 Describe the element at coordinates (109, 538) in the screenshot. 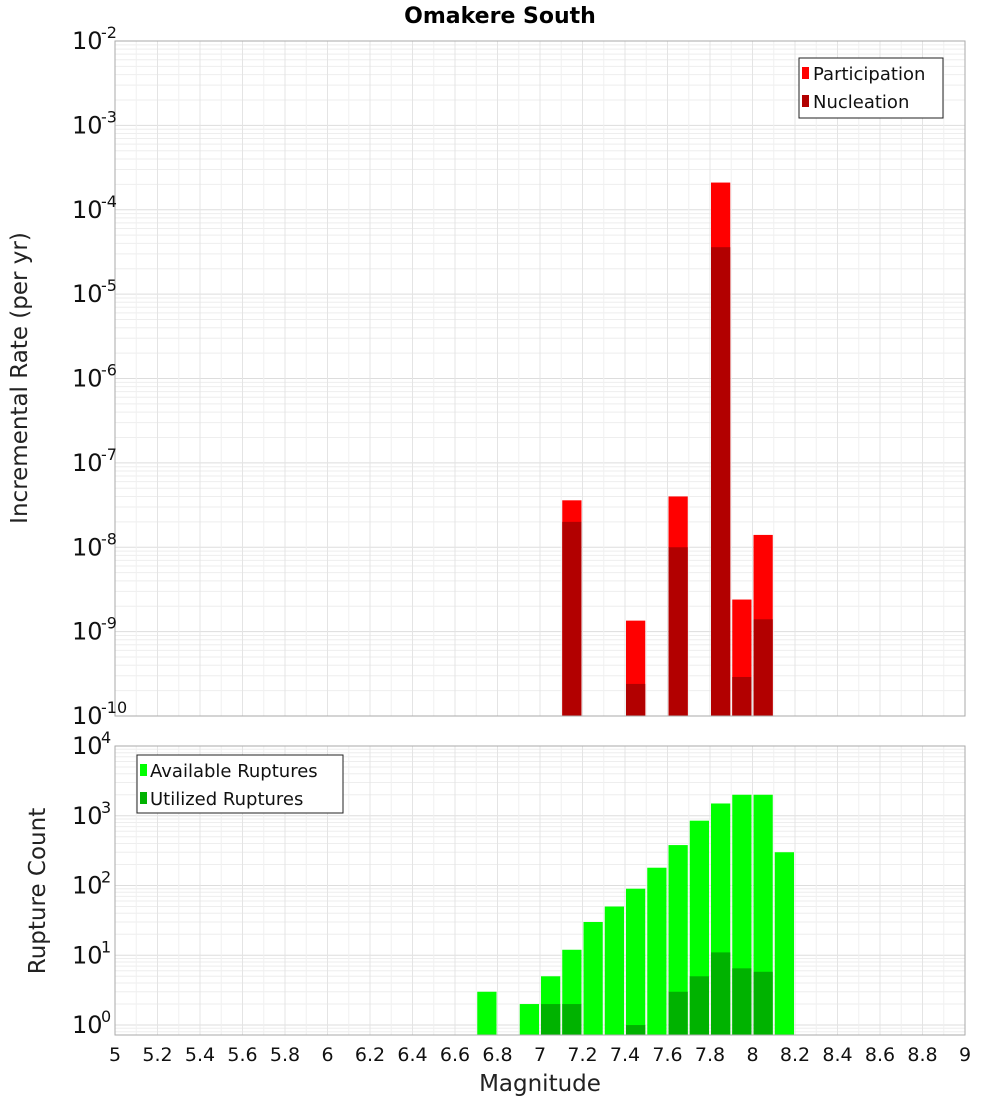

I see `top-ytick-exponent: -8` at that location.